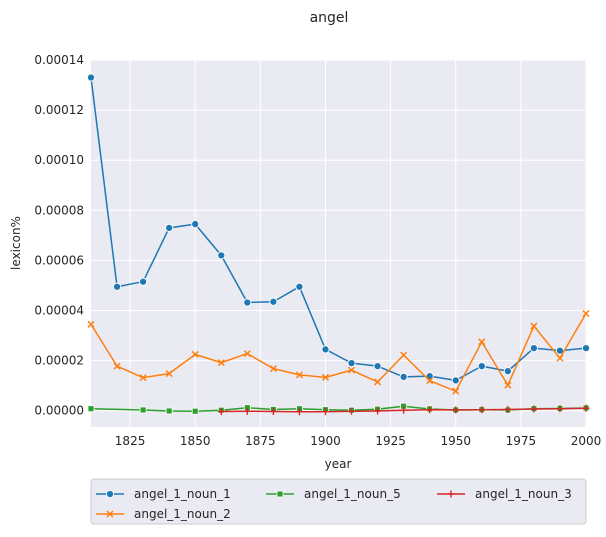 Image resolution: width=606 pixels, height=537 pixels. What do you see at coordinates (130, 441) in the screenshot?
I see `x-tick-label: 1825` at bounding box center [130, 441].